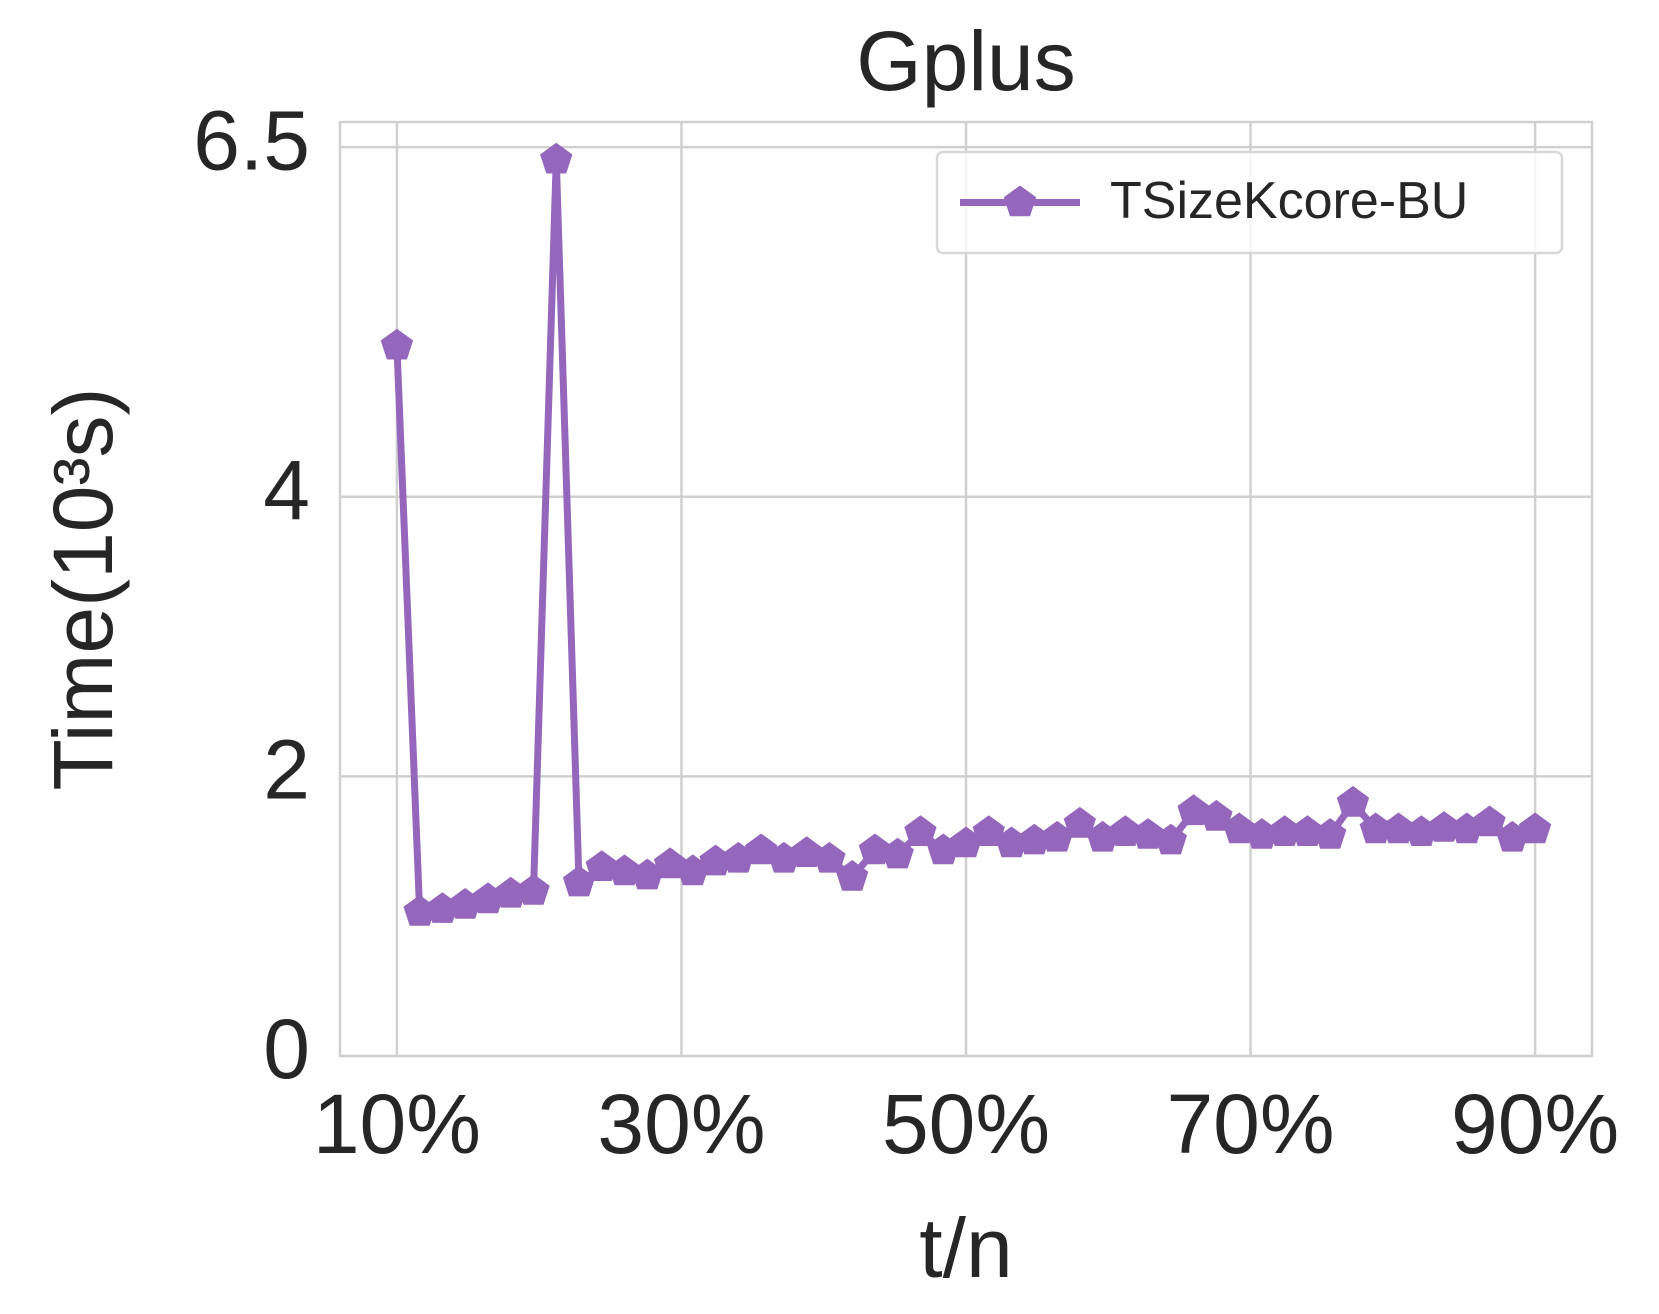 The width and height of the screenshot is (1659, 1314). Describe the element at coordinates (965, 1248) in the screenshot. I see `x-axis-label: t/n` at that location.